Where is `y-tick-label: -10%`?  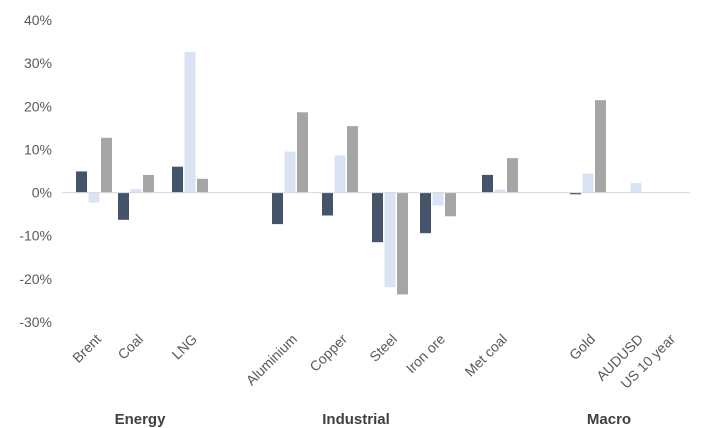
y-tick-label: -10% is located at coordinates (35, 236).